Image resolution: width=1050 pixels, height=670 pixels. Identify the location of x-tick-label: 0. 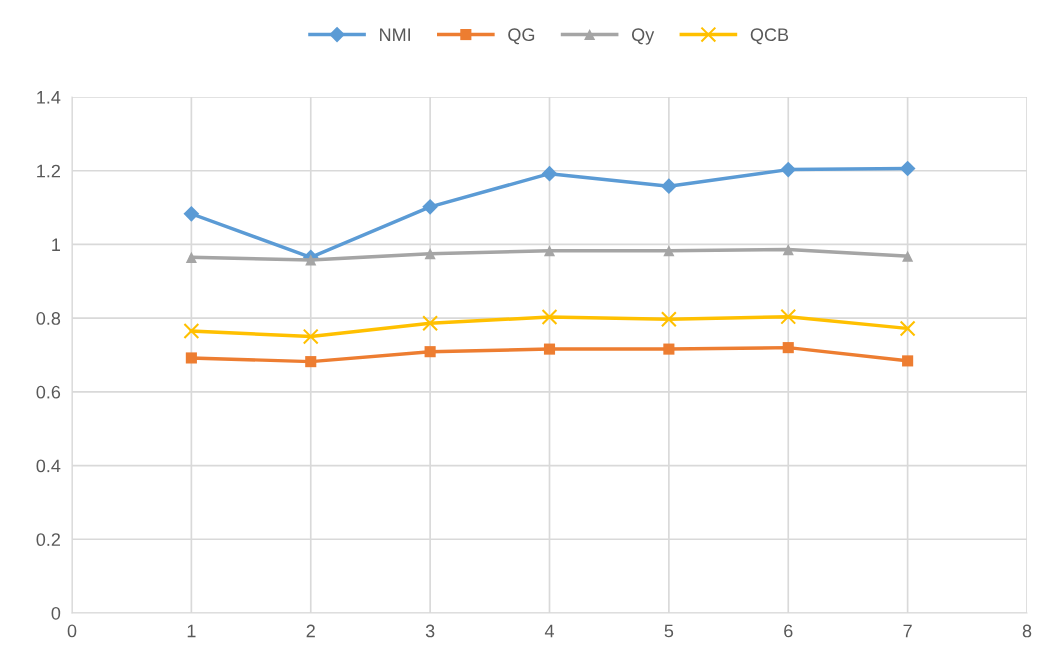
(72, 631).